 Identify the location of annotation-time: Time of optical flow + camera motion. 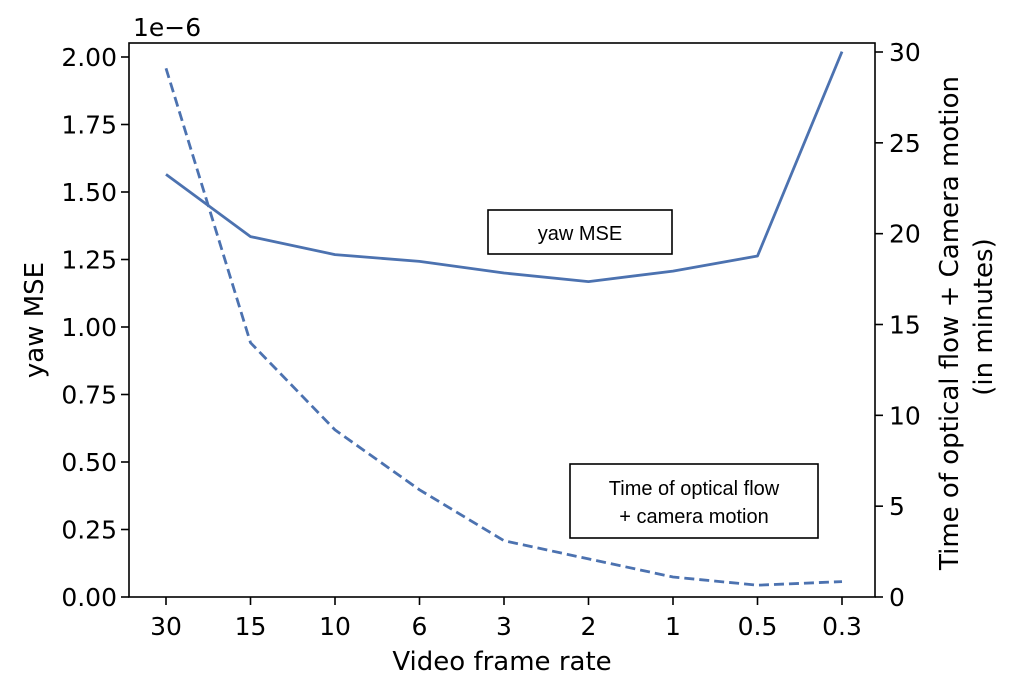
(694, 501).